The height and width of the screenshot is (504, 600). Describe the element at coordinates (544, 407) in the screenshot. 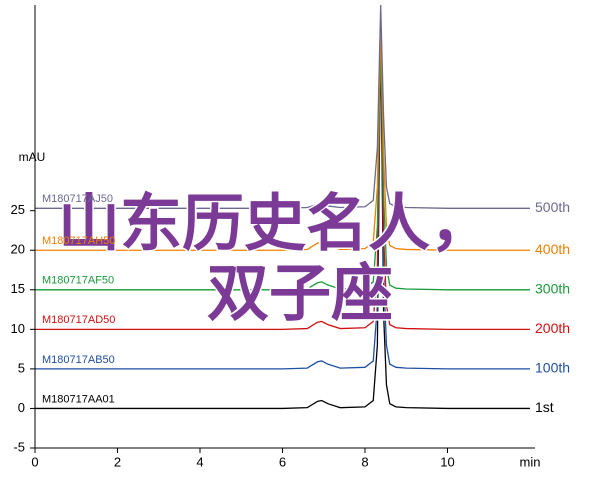

I see `series-end-label: 1st` at that location.